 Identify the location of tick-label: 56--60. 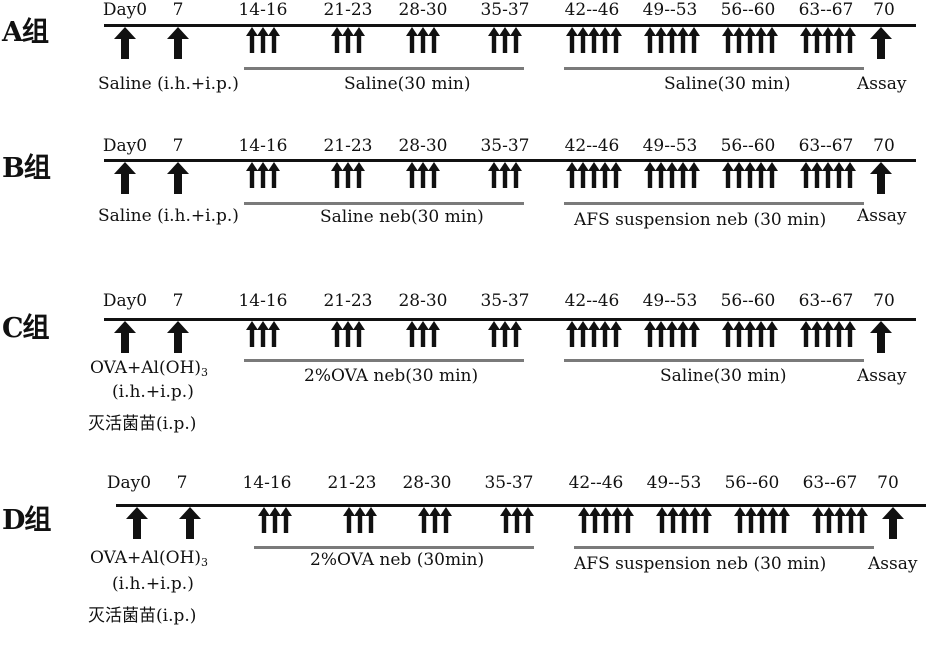
(748, 10).